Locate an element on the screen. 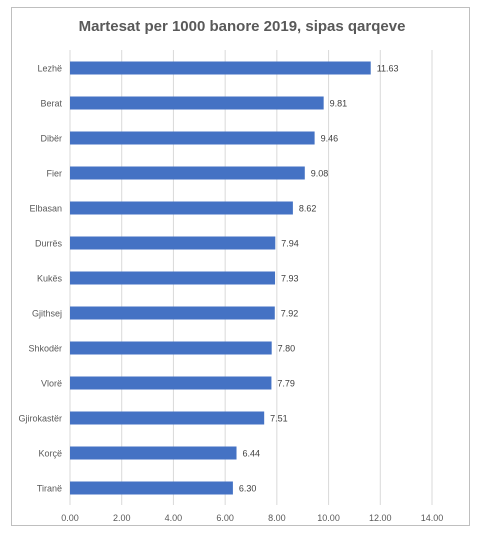  x-tick-label: 10.00 is located at coordinates (328, 518).